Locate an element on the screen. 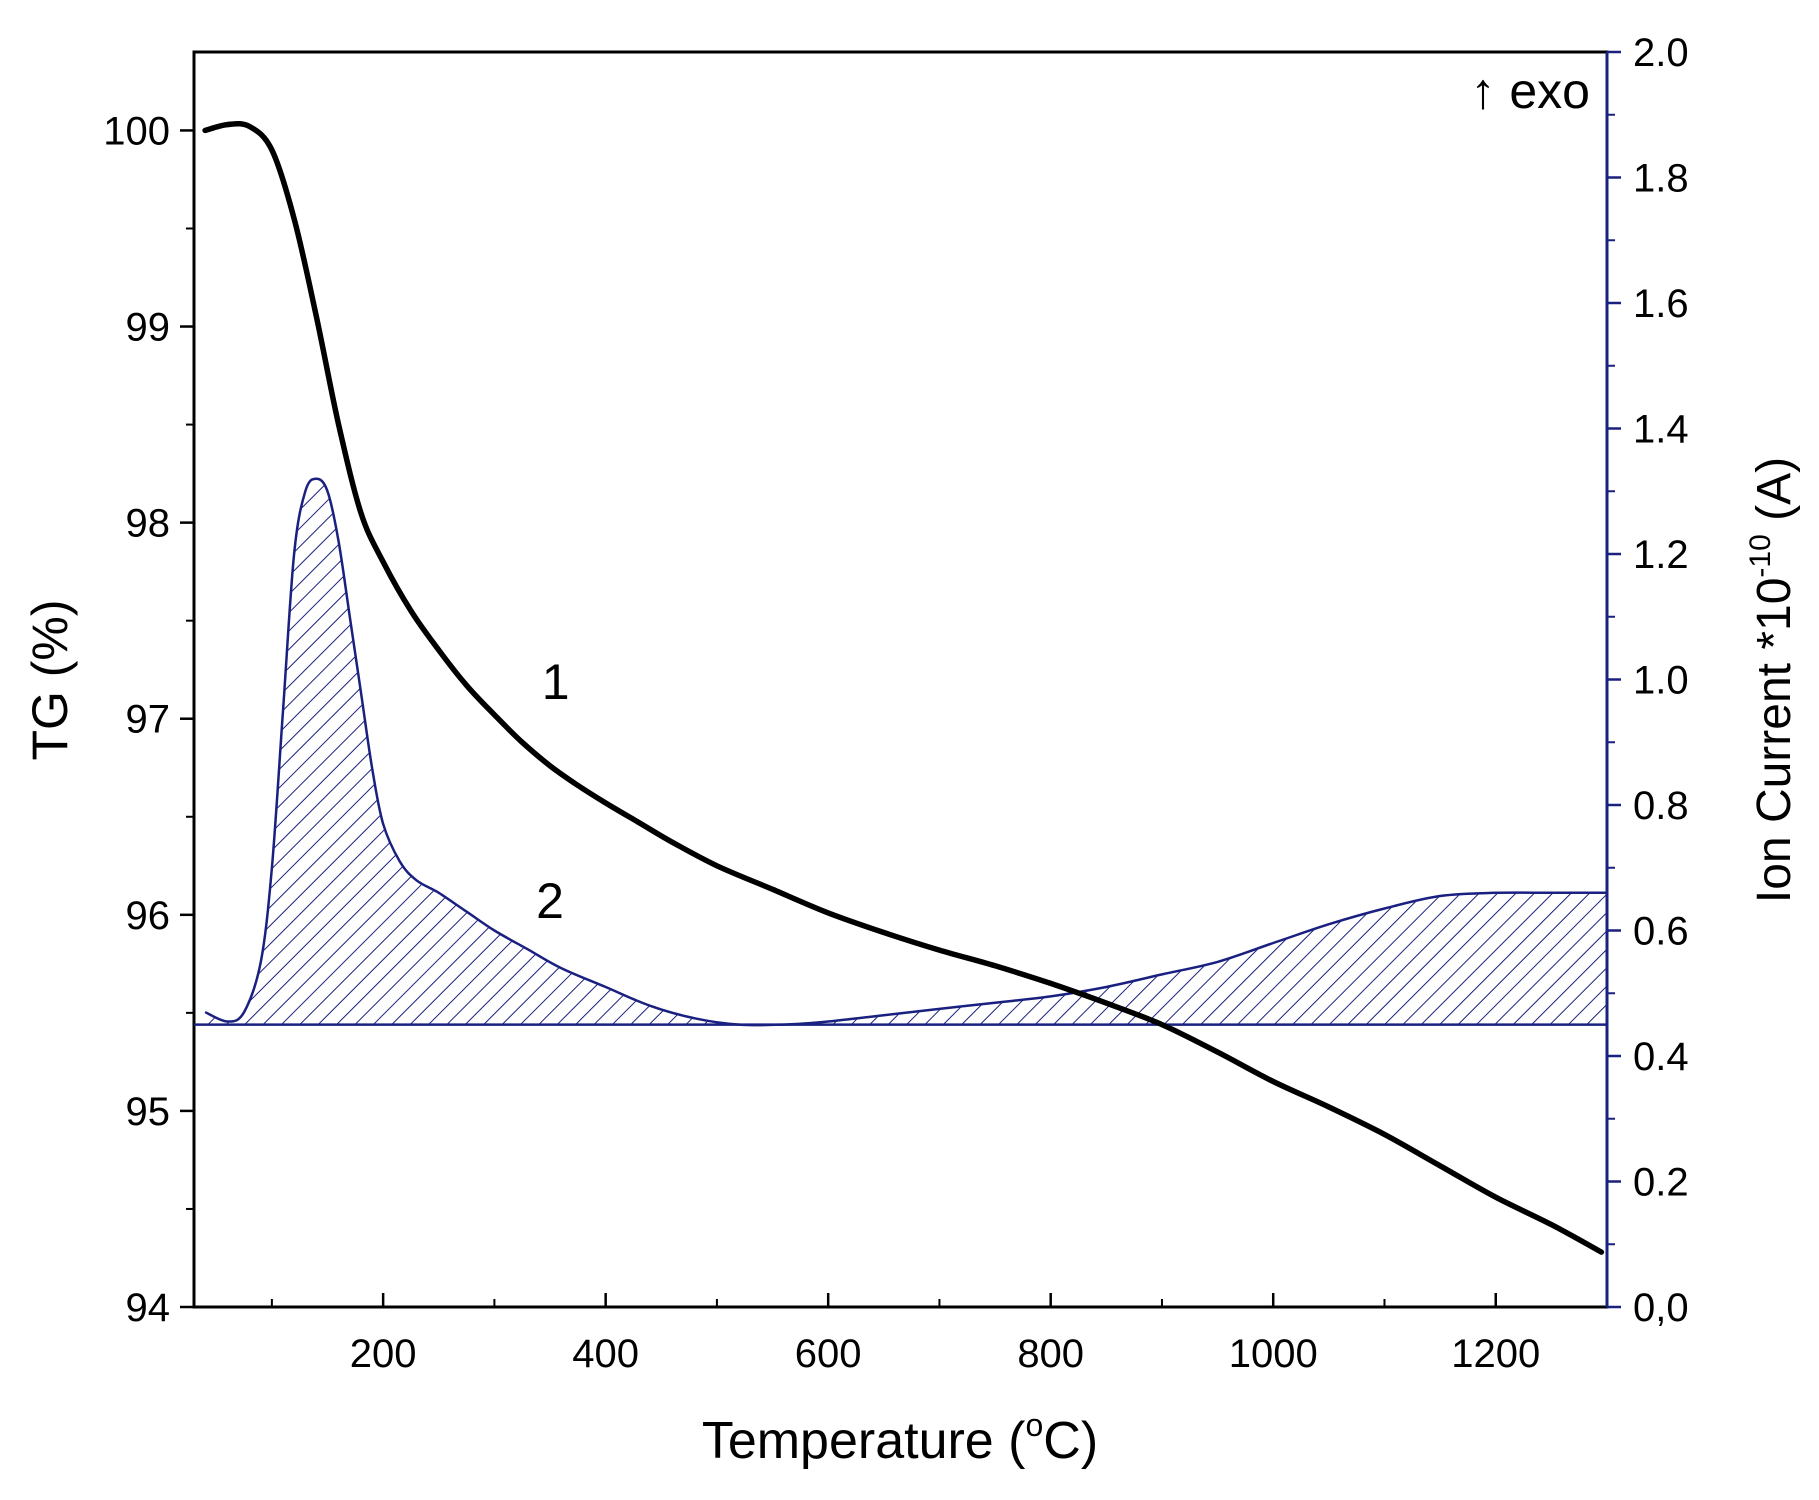 The width and height of the screenshot is (1819, 1500). x-axis-title-unit: C) is located at coordinates (1070, 1441).